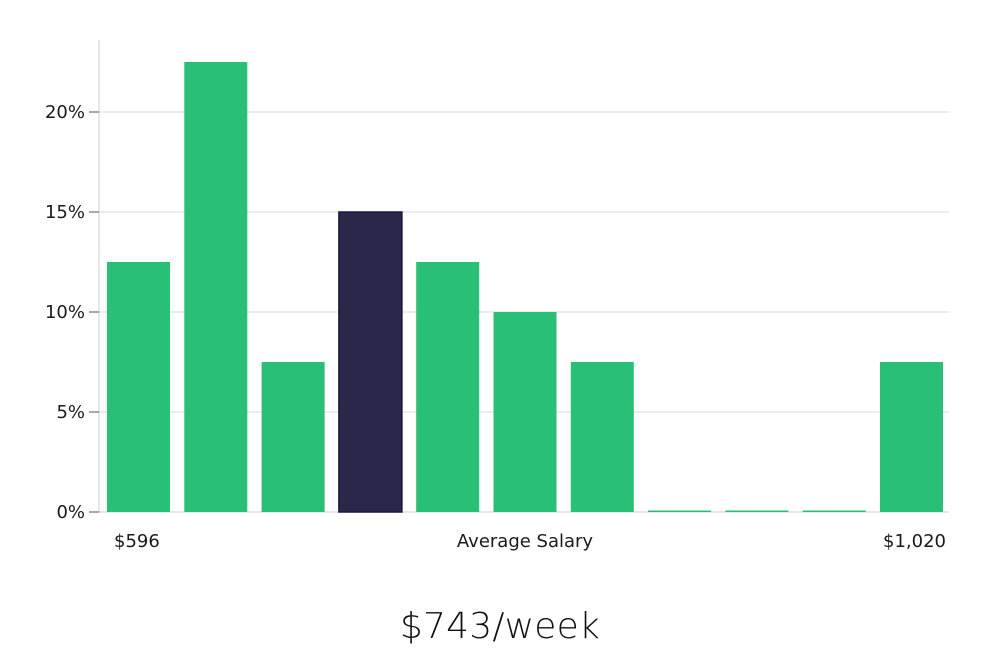 The image size is (1000, 660). I want to click on x-axis-end-label: $1,020, so click(914, 541).